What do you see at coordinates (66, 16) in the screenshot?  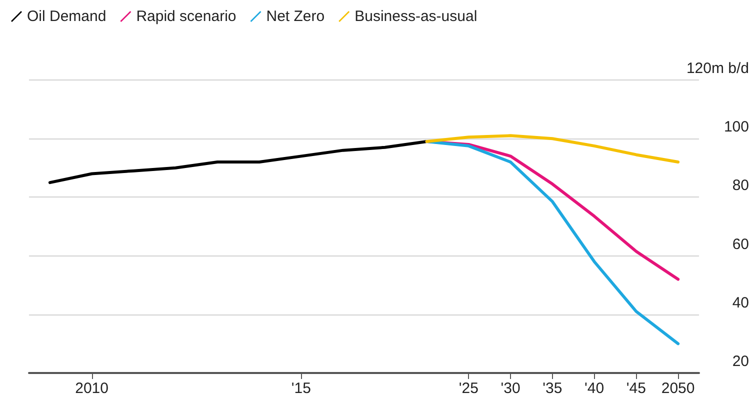 I see `legend-label: Oil Demand` at bounding box center [66, 16].